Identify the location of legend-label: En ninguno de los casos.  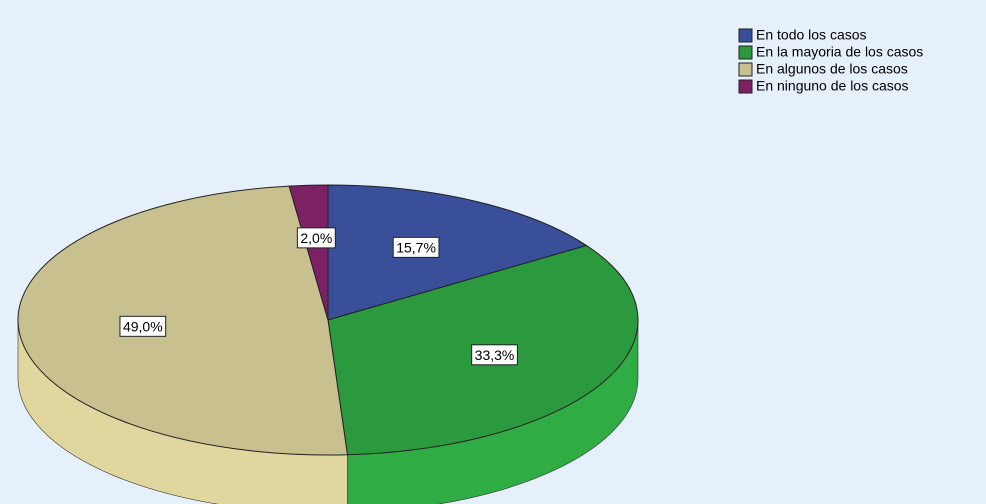
(832, 86).